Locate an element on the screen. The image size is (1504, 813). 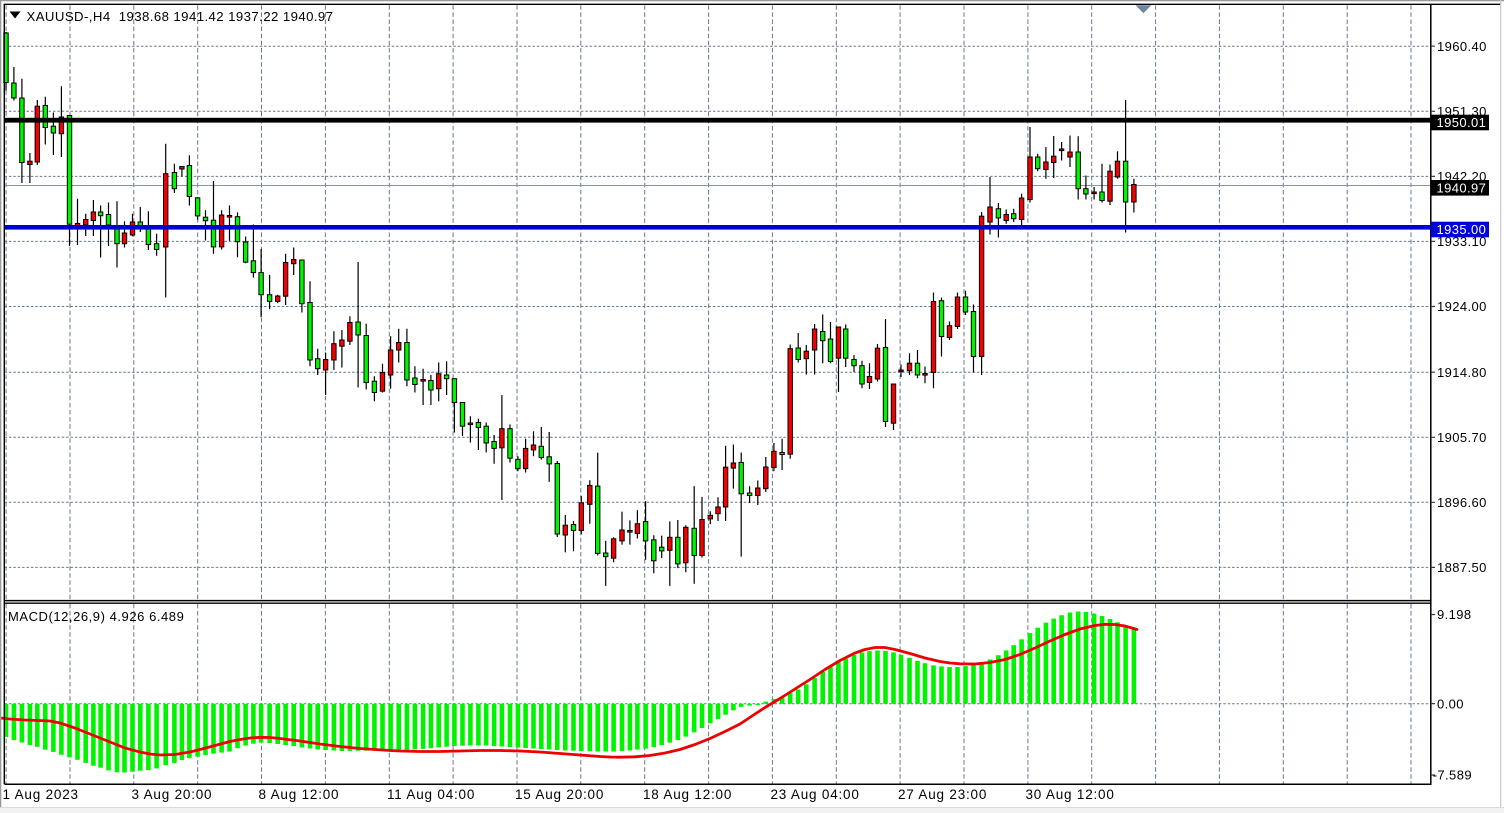
svg-text: 1905.70 is located at coordinates (1462, 437).